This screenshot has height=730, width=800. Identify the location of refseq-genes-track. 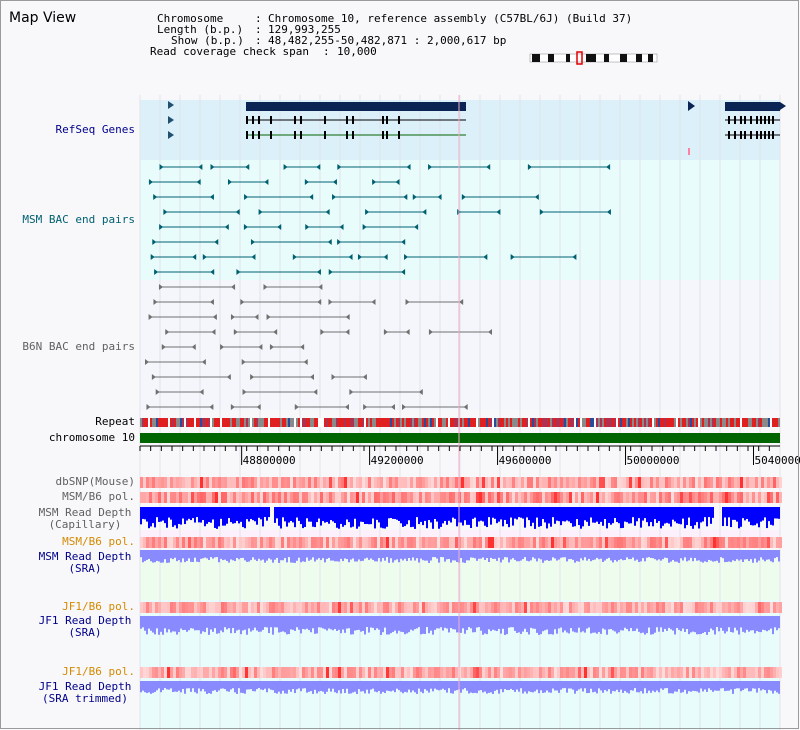
(477, 128).